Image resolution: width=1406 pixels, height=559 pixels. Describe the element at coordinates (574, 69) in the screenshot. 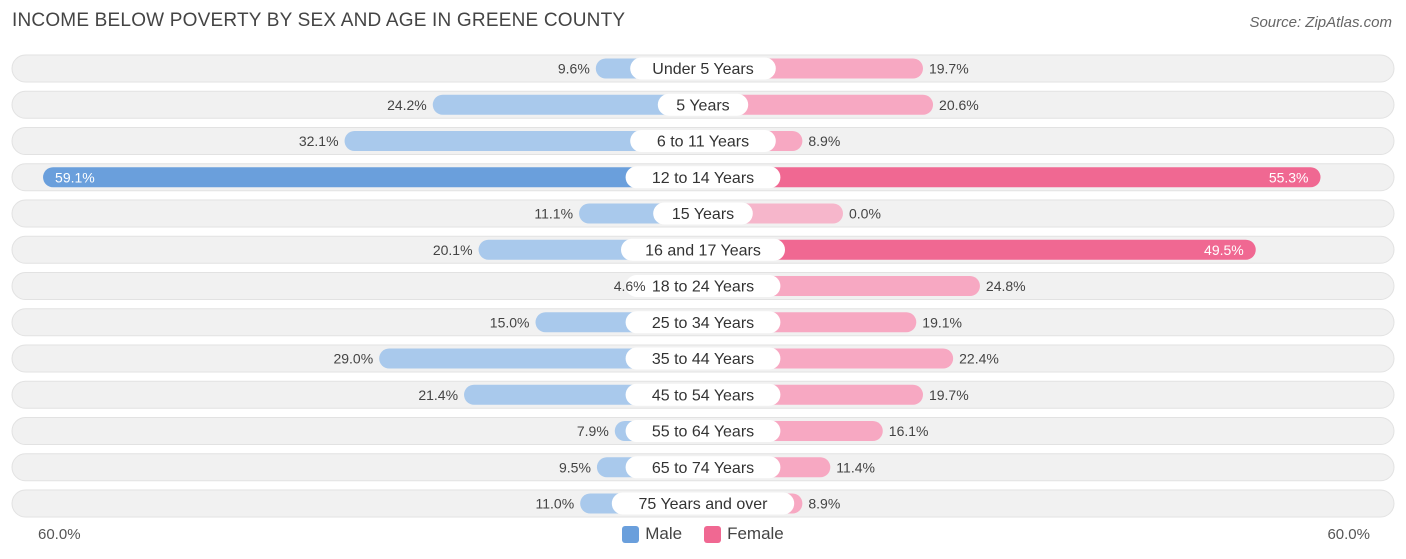

I see `male-value-under-5-years: 9.6%` at that location.